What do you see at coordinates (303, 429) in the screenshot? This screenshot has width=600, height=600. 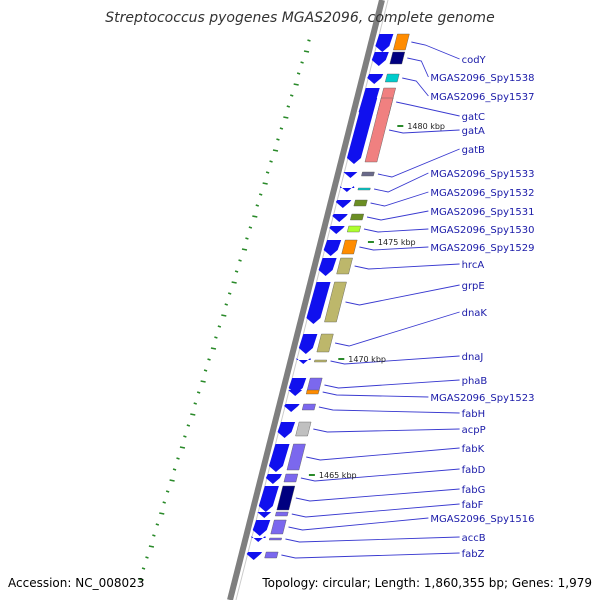 I see `gene-feature-acpP` at bounding box center [303, 429].